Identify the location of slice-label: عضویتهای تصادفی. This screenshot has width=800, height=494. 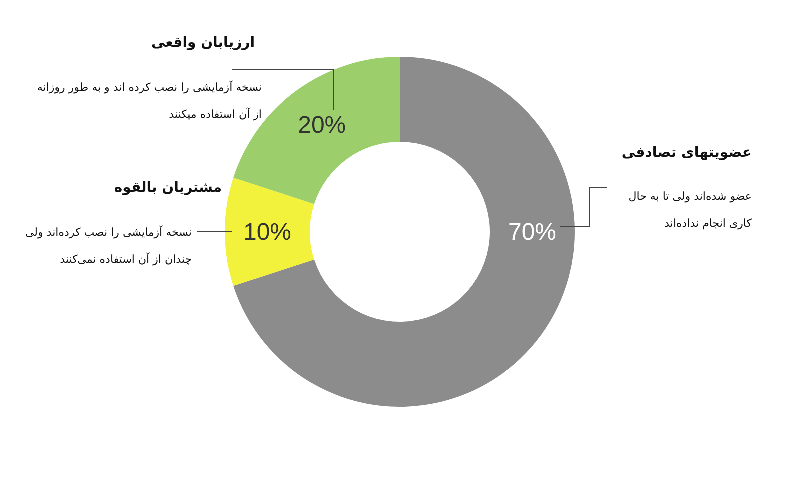
(687, 153).